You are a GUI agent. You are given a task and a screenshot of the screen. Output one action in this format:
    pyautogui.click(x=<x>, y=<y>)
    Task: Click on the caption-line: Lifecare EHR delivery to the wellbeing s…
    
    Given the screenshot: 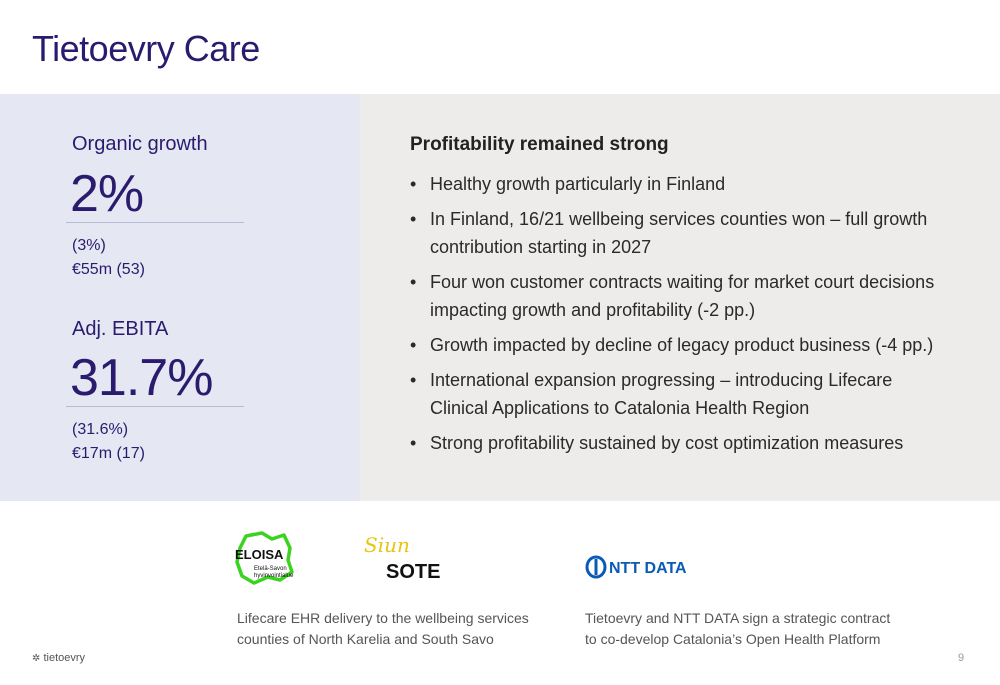 What is the action you would take?
    pyautogui.click(x=383, y=618)
    